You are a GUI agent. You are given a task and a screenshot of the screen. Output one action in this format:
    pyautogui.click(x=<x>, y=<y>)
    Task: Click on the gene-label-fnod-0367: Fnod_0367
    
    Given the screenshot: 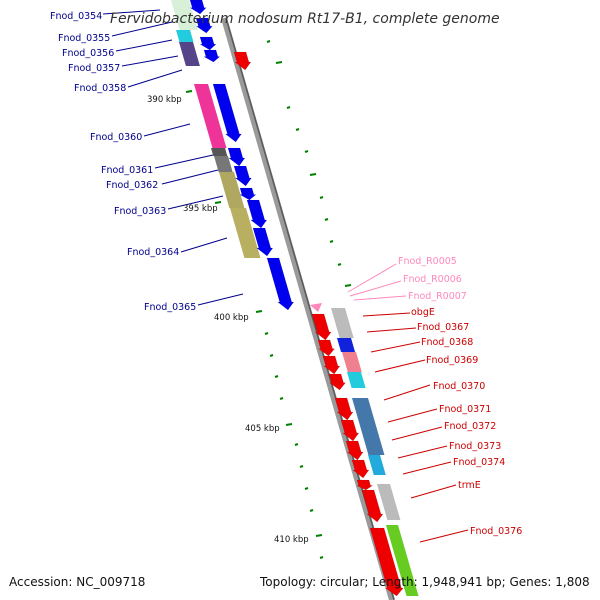 What is the action you would take?
    pyautogui.click(x=443, y=327)
    